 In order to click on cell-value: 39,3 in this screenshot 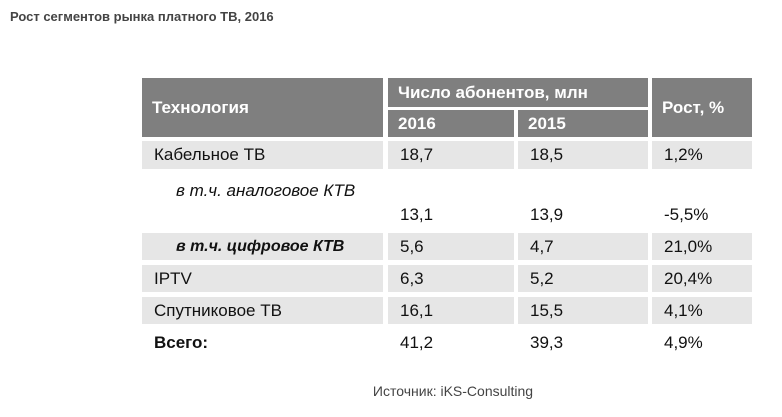, I will do `click(547, 342)`.